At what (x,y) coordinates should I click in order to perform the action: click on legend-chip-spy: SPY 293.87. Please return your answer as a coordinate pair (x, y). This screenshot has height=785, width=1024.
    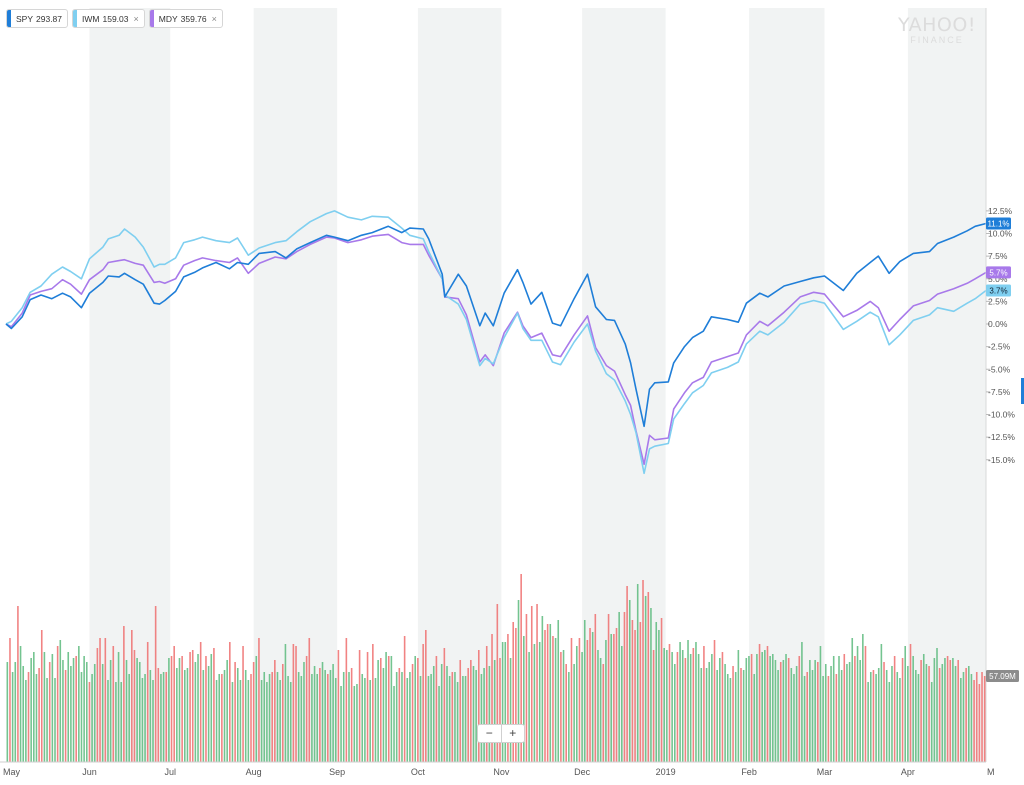
    Looking at the image, I should click on (37, 18).